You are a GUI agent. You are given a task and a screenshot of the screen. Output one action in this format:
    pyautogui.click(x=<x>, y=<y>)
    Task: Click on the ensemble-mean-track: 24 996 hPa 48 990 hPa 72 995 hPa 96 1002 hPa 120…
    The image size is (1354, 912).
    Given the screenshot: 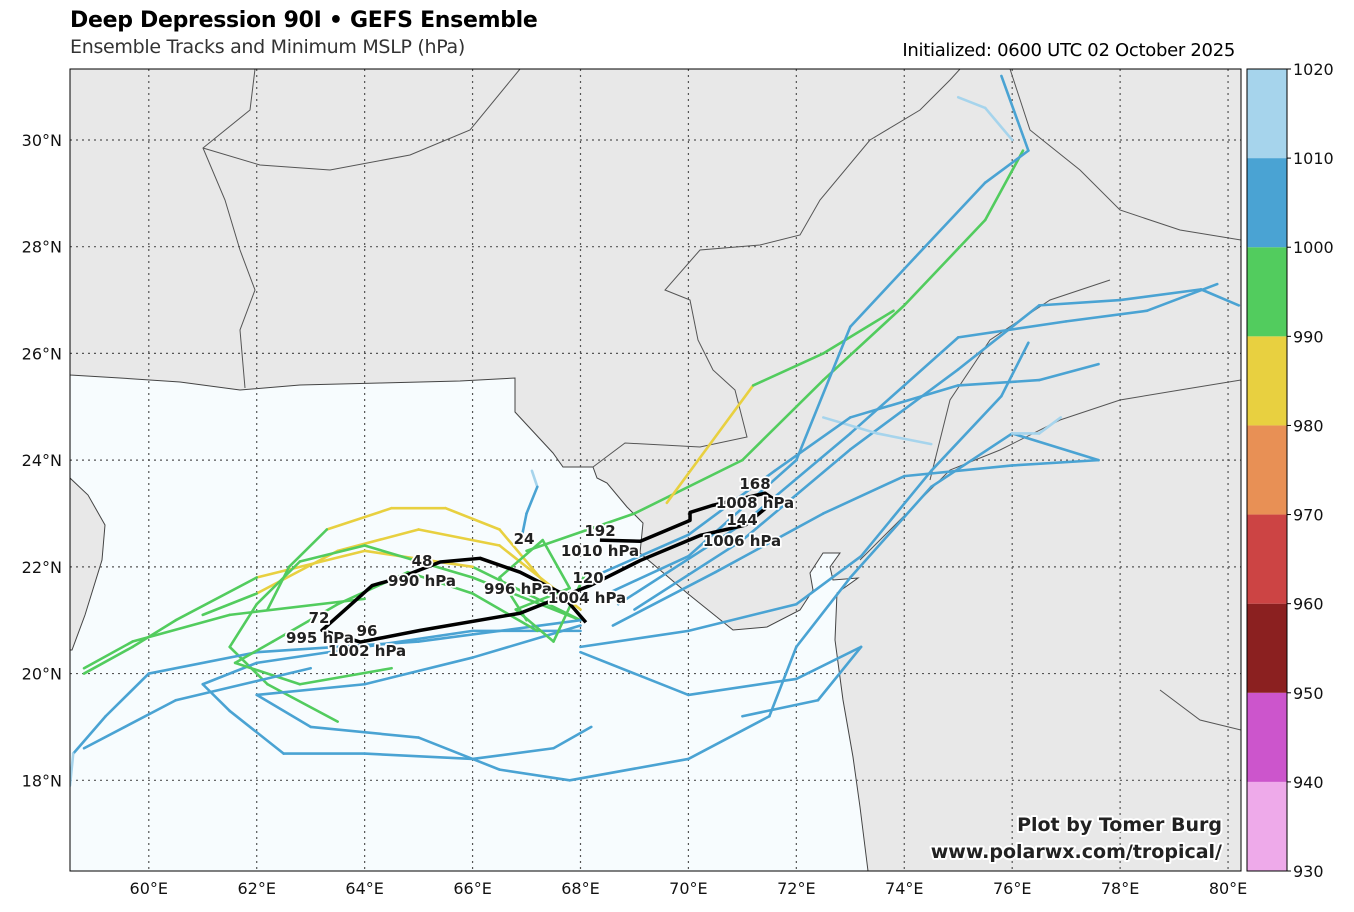 What is the action you would take?
    pyautogui.click(x=540, y=567)
    